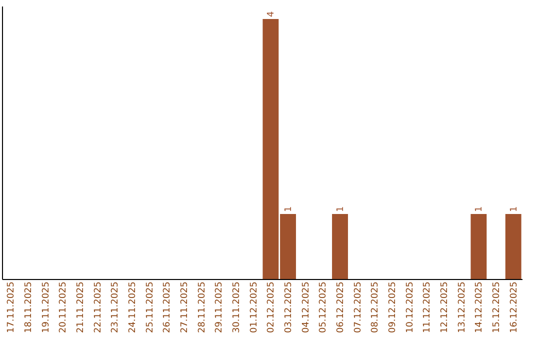  What do you see at coordinates (479, 308) in the screenshot?
I see `x-tick-label: 14.12.2025` at bounding box center [479, 308].